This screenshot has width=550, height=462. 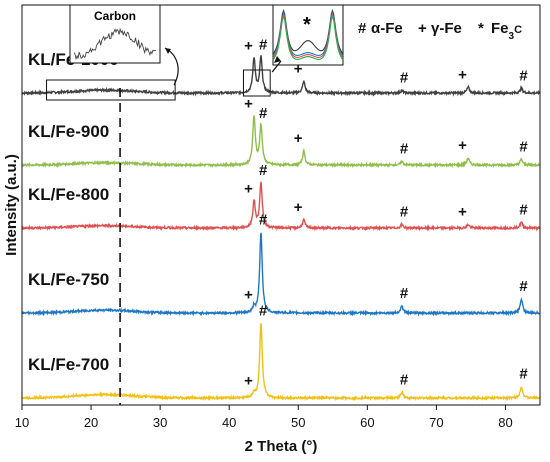 What do you see at coordinates (436, 422) in the screenshot?
I see `x-tick-label: 70` at bounding box center [436, 422].